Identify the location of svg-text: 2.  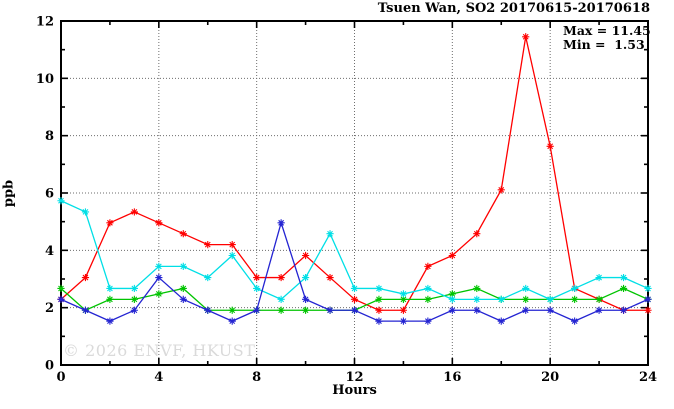
(49, 308).